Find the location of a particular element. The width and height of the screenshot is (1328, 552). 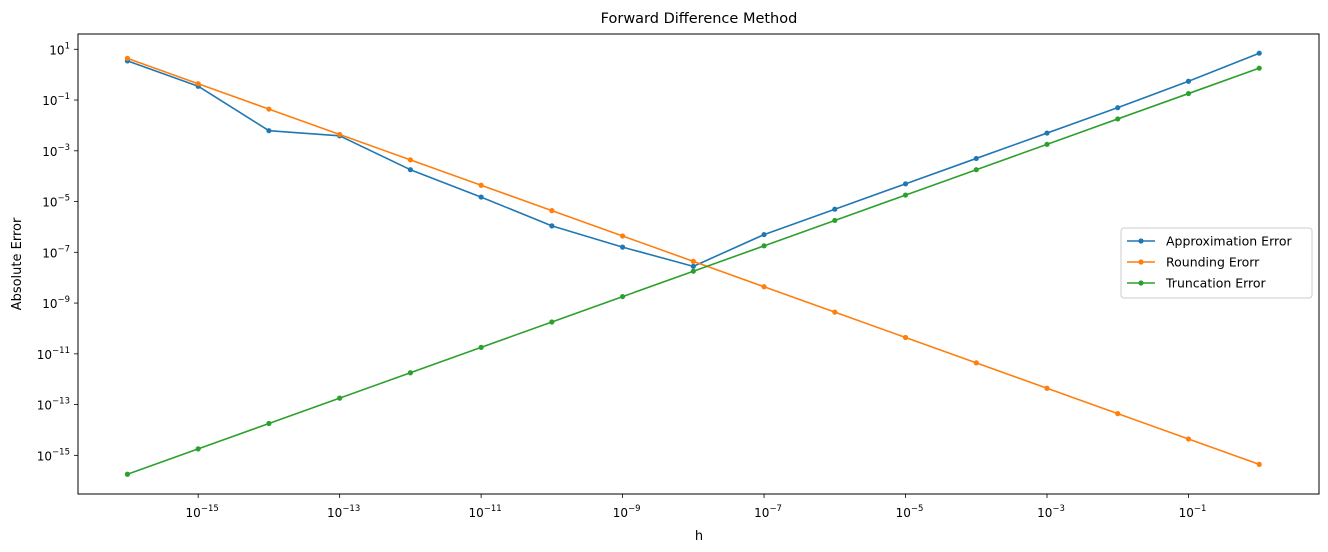

y-axis-ticks: 10¹ 10⁻¹ 10⁻³ 10⁻⁵ 10⁻⁷ 10⁻⁹ 10⁻¹¹ 10⁻¹³ 10⁻¹⁵ is located at coordinates (57, 252).